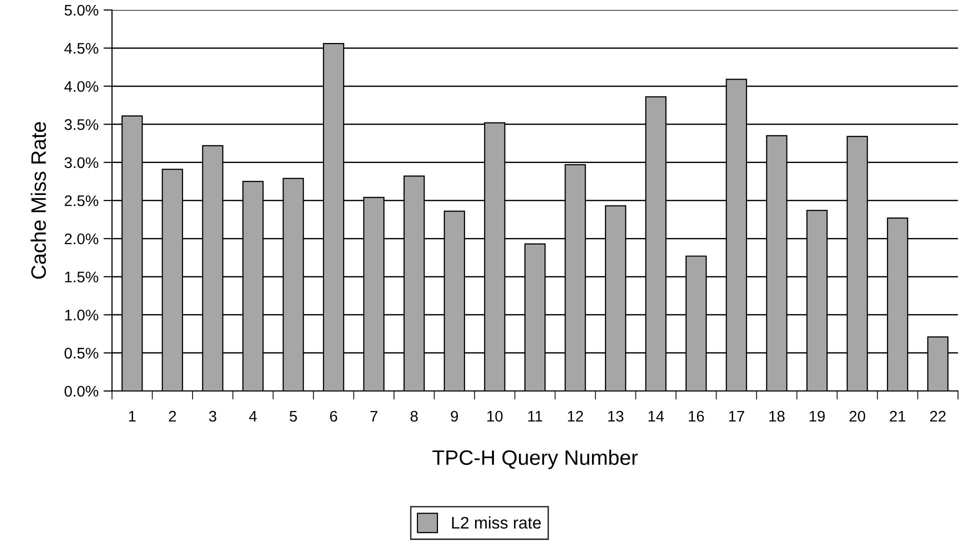 The image size is (959, 552). What do you see at coordinates (576, 416) in the screenshot?
I see `x-tick-label: 12` at bounding box center [576, 416].